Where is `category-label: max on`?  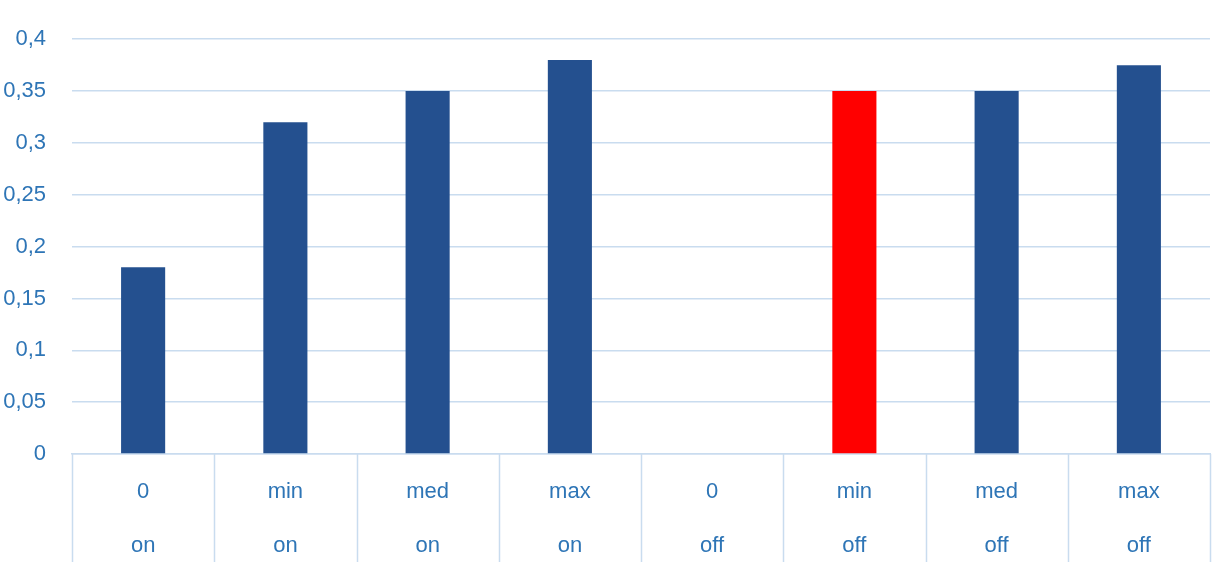 category-label: max on is located at coordinates (570, 517).